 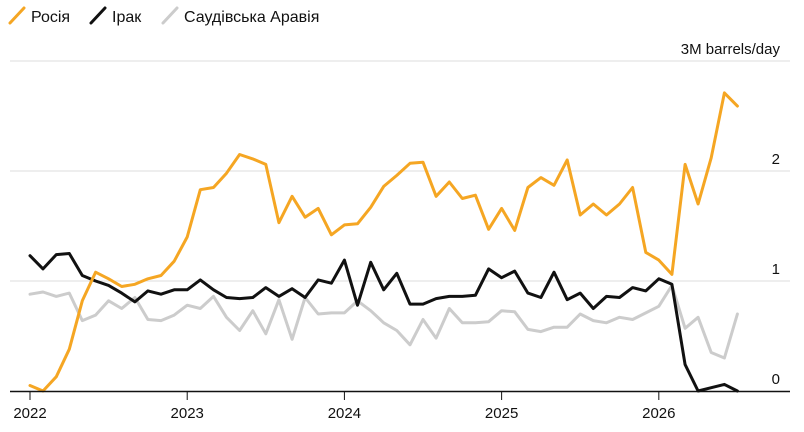 I want to click on x-axis-ticks: 2022 2023 2024 2025 2026, so click(x=344, y=406).